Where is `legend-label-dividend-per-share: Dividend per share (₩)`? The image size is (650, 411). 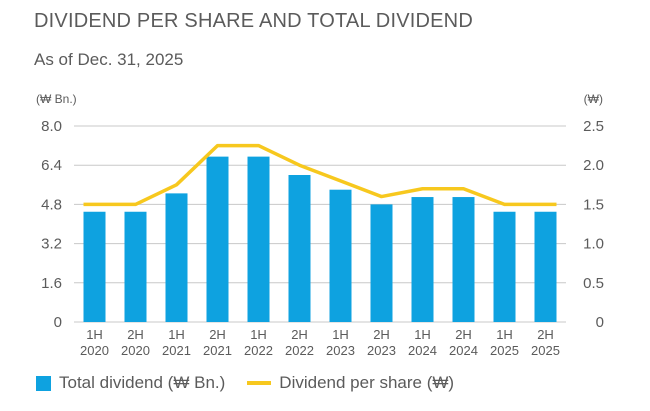 legend-label-dividend-per-share: Dividend per share (₩) is located at coordinates (367, 382).